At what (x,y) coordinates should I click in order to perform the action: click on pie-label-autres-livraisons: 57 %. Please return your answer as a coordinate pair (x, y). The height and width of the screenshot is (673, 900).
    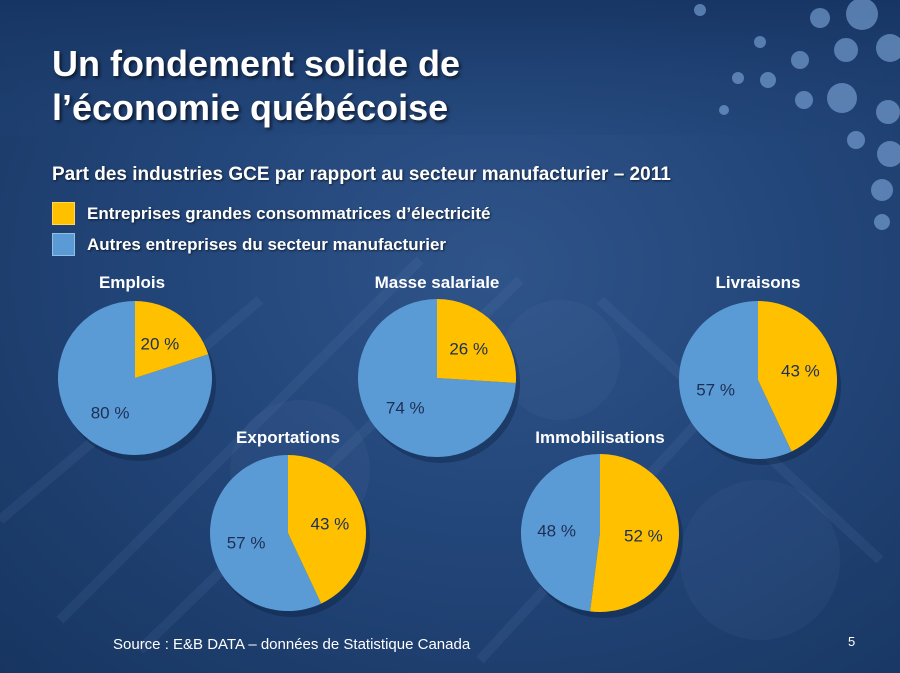
    Looking at the image, I should click on (715, 390).